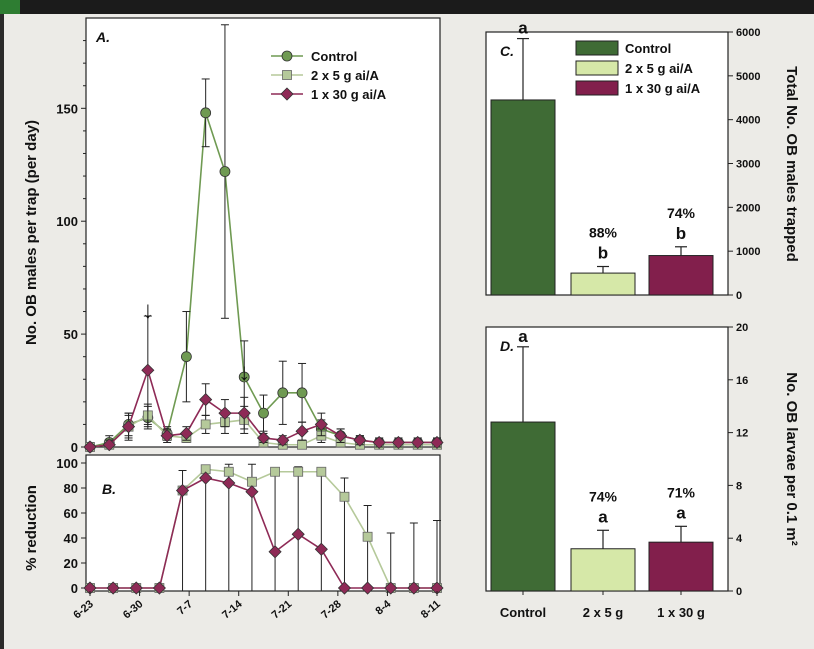 The width and height of the screenshot is (814, 649). Describe the element at coordinates (282, 609) in the screenshot. I see `panel-b-xtick-label: 7-21` at that location.